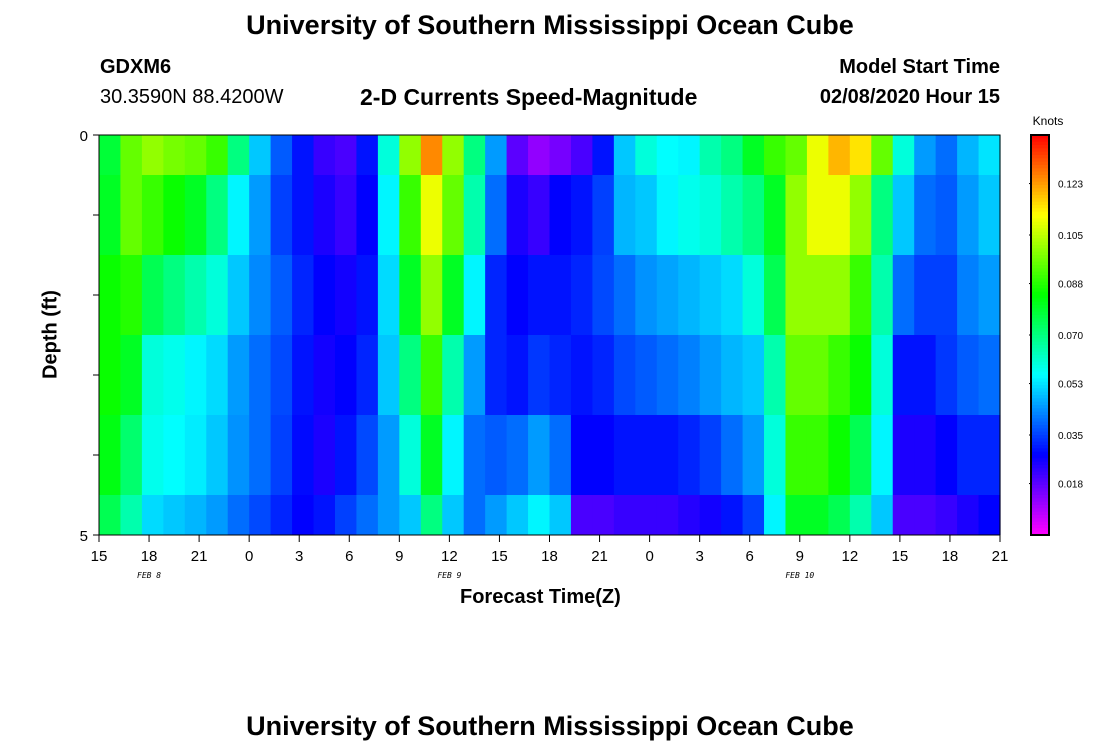 This screenshot has height=750, width=1100. Describe the element at coordinates (909, 97) in the screenshot. I see `model-start-value: 02/08/2020 Hour 15` at that location.